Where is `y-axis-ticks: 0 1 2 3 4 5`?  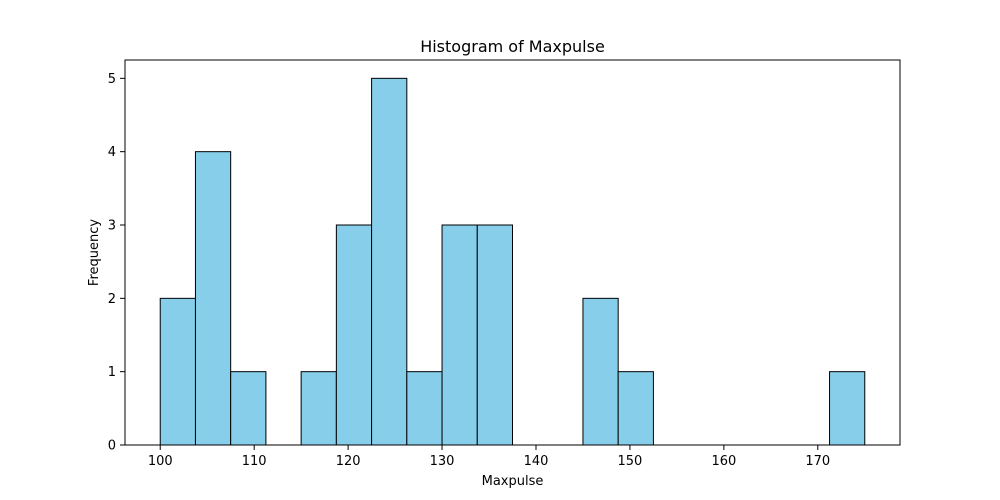
y-axis-ticks: 0 1 2 3 4 5 is located at coordinates (116, 263).